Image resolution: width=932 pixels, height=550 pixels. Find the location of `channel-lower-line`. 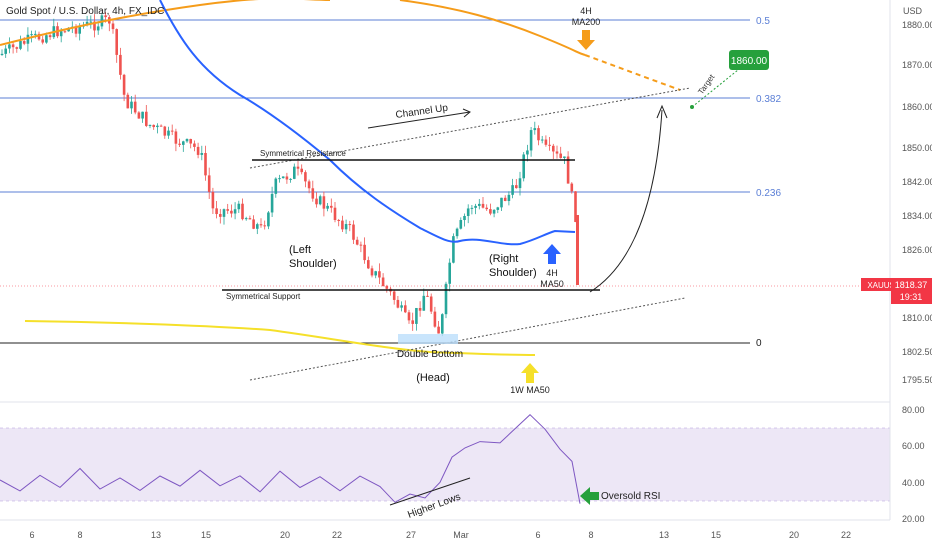

channel-lower-line is located at coordinates (467, 339).